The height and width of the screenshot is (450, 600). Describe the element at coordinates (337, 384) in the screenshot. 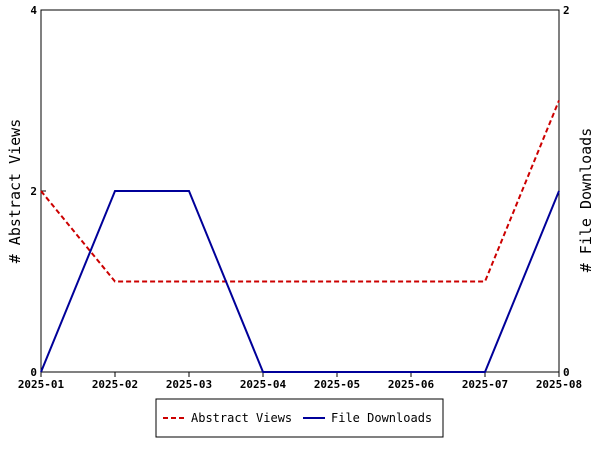

I see `x-tick-label: 2025-05` at that location.